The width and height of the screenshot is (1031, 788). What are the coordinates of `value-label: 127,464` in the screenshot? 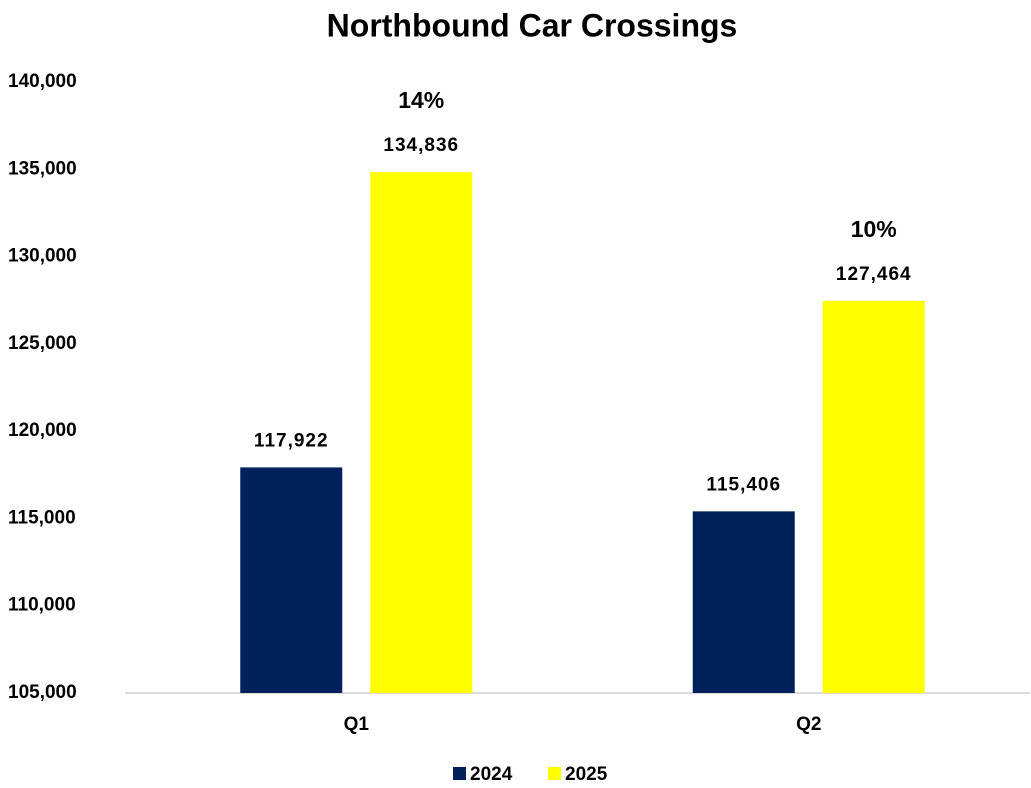 It's located at (874, 274).